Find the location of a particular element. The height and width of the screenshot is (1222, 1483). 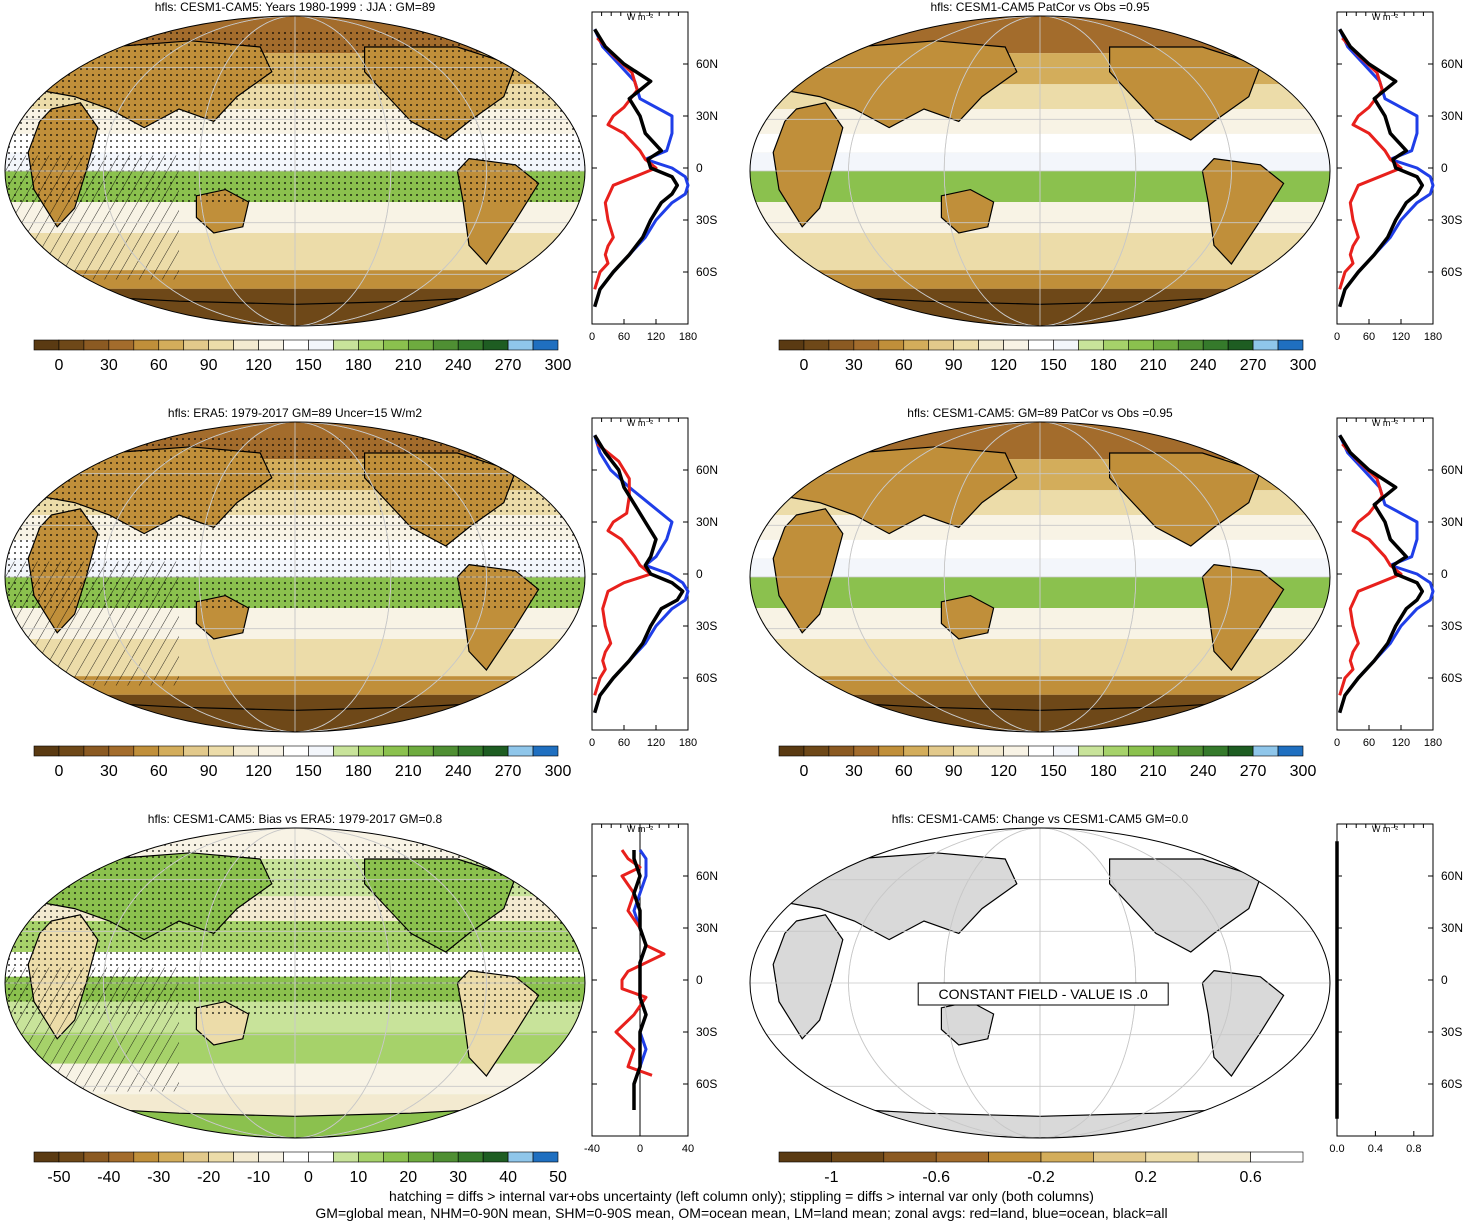

colorbar-label: 120 is located at coordinates (1003, 771).